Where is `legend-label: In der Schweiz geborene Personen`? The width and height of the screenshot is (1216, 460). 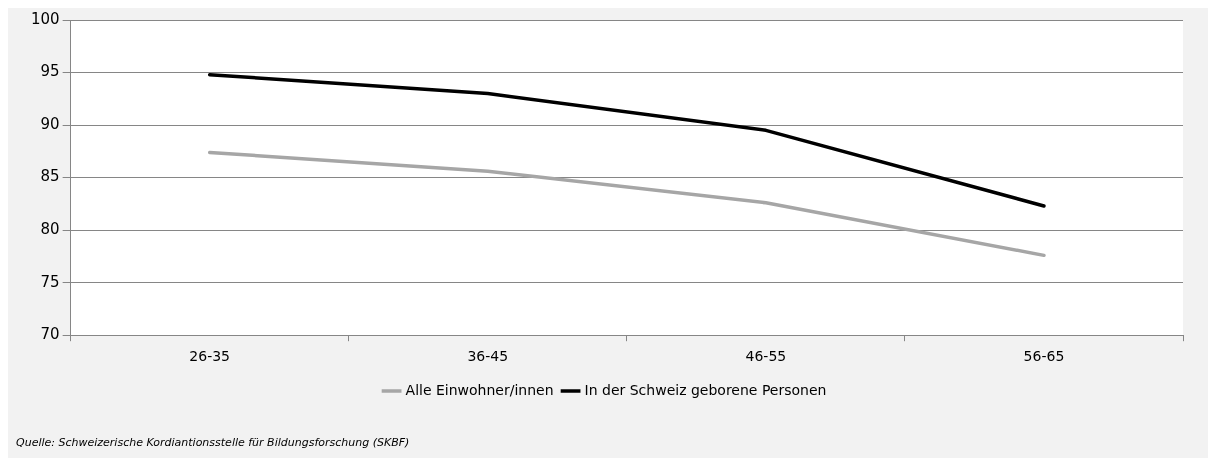
legend-label: In der Schweiz geborene Personen is located at coordinates (705, 389).